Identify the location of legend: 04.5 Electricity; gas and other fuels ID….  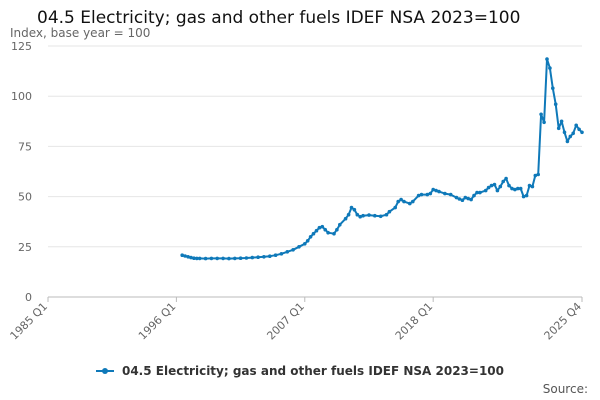
(300, 371).